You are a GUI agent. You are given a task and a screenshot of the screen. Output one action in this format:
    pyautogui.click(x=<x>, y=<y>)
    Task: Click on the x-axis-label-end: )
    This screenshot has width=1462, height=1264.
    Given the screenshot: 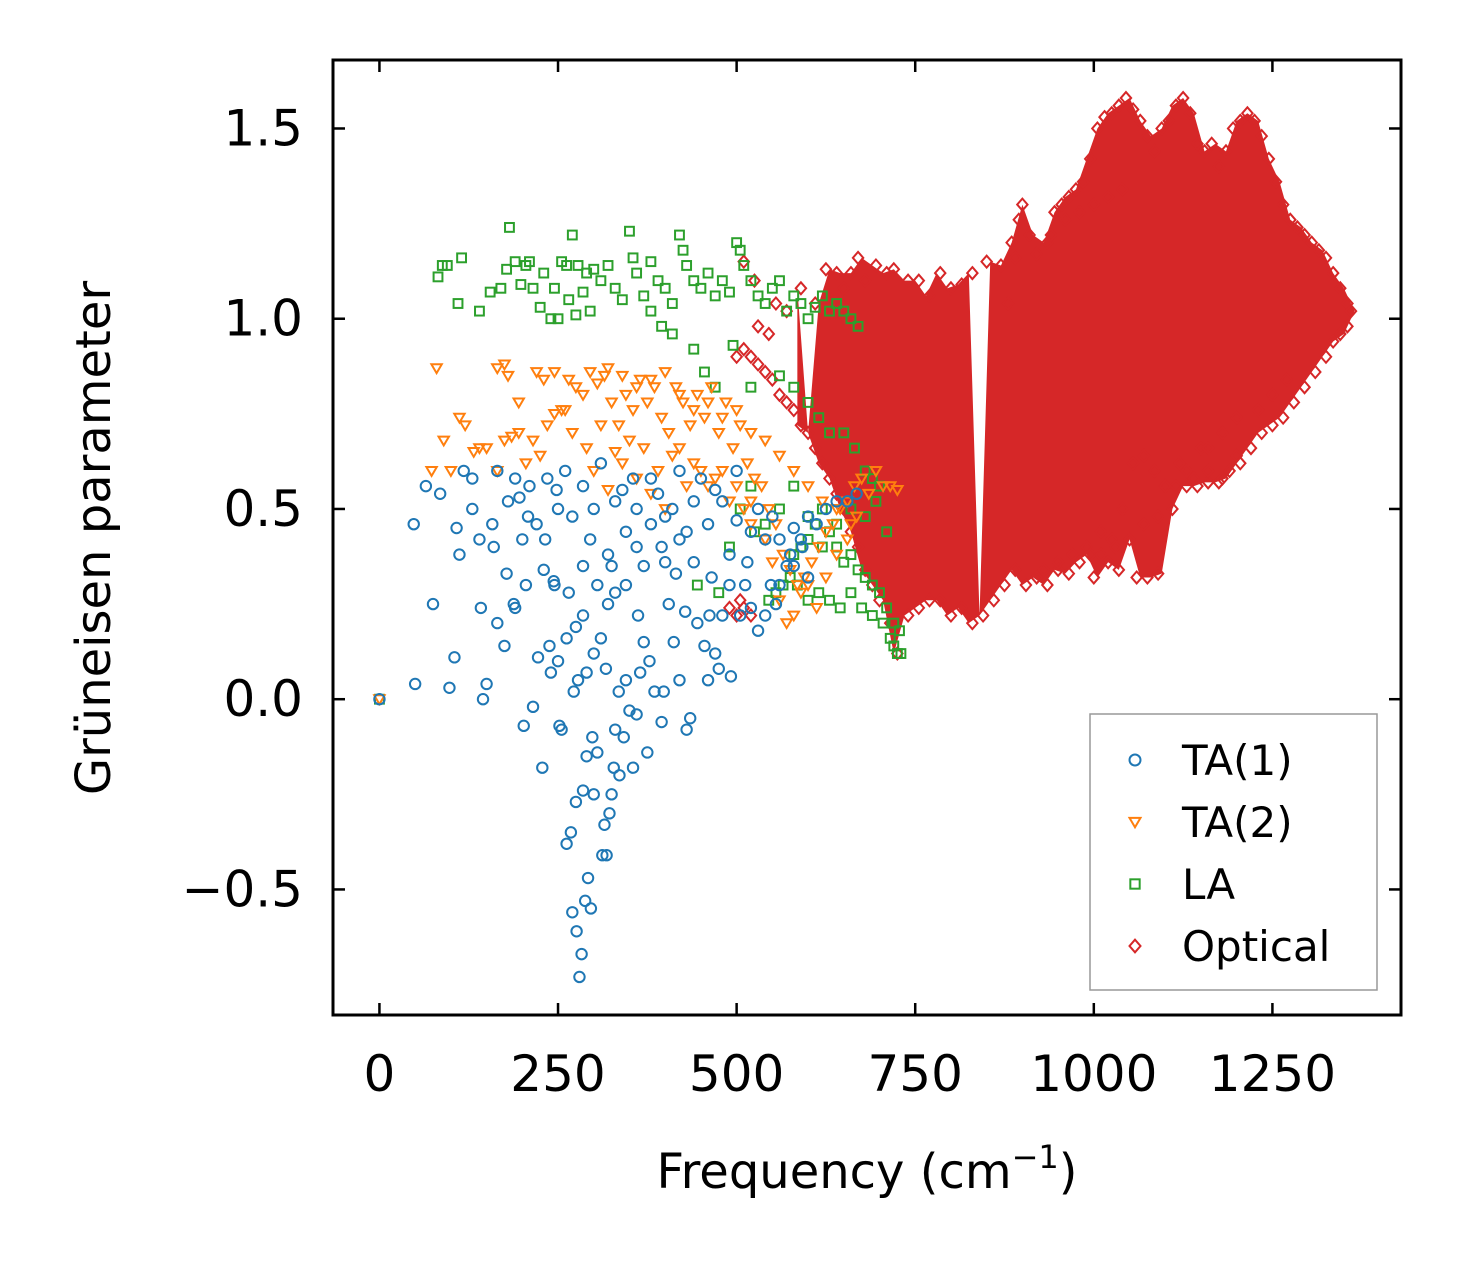 What is the action you would take?
    pyautogui.click(x=1068, y=1172)
    